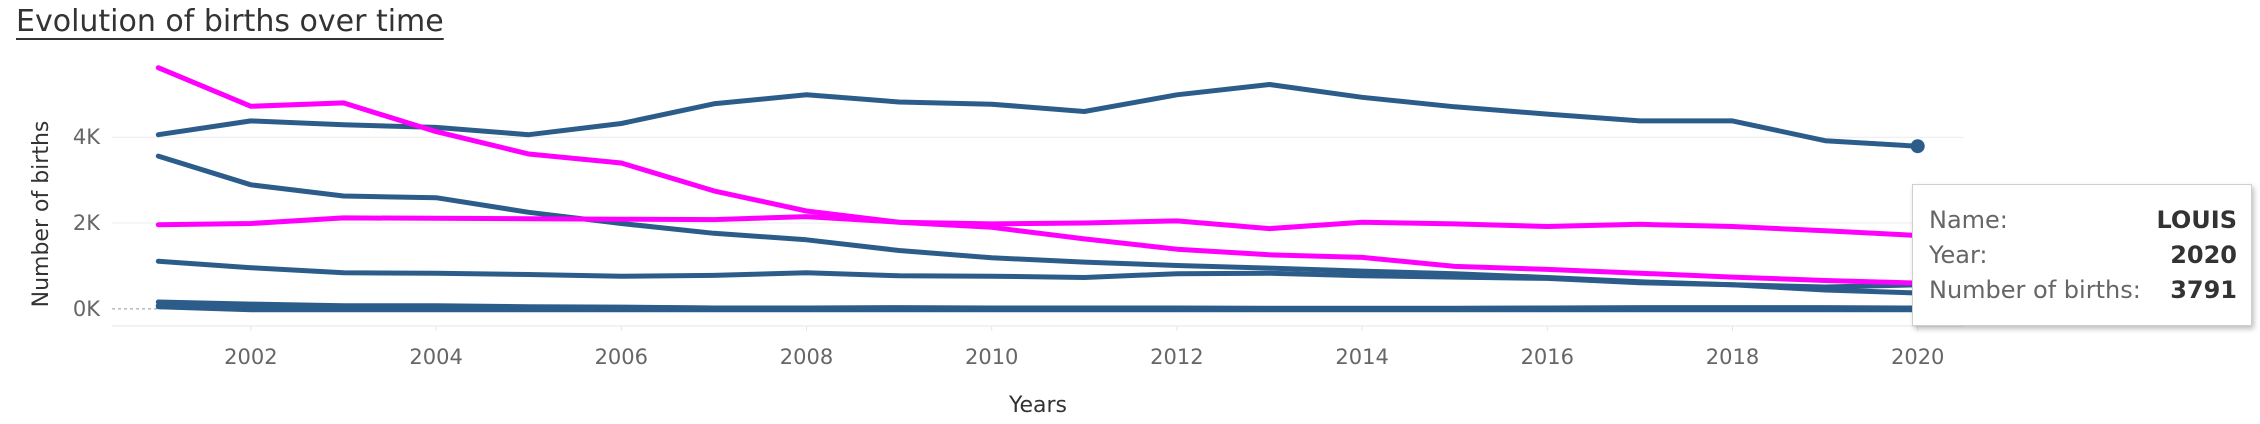  What do you see at coordinates (87, 223) in the screenshot?
I see `y-tick-label: 2K` at bounding box center [87, 223].